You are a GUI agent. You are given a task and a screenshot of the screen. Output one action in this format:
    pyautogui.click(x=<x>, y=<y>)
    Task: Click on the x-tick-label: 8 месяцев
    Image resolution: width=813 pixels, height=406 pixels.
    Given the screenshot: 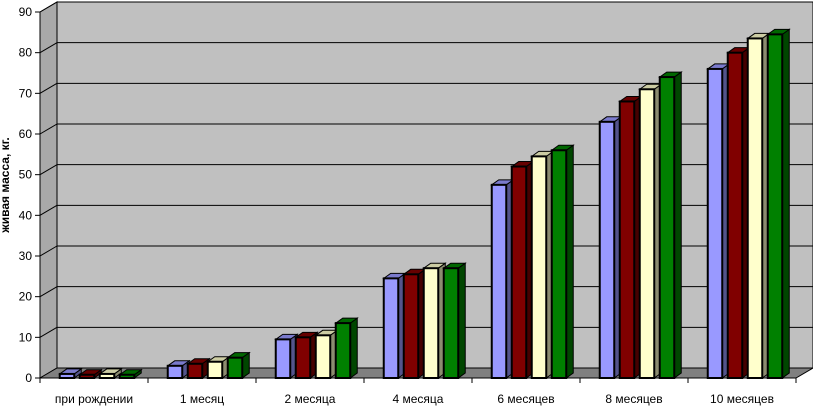 What is the action you would take?
    pyautogui.click(x=633, y=399)
    